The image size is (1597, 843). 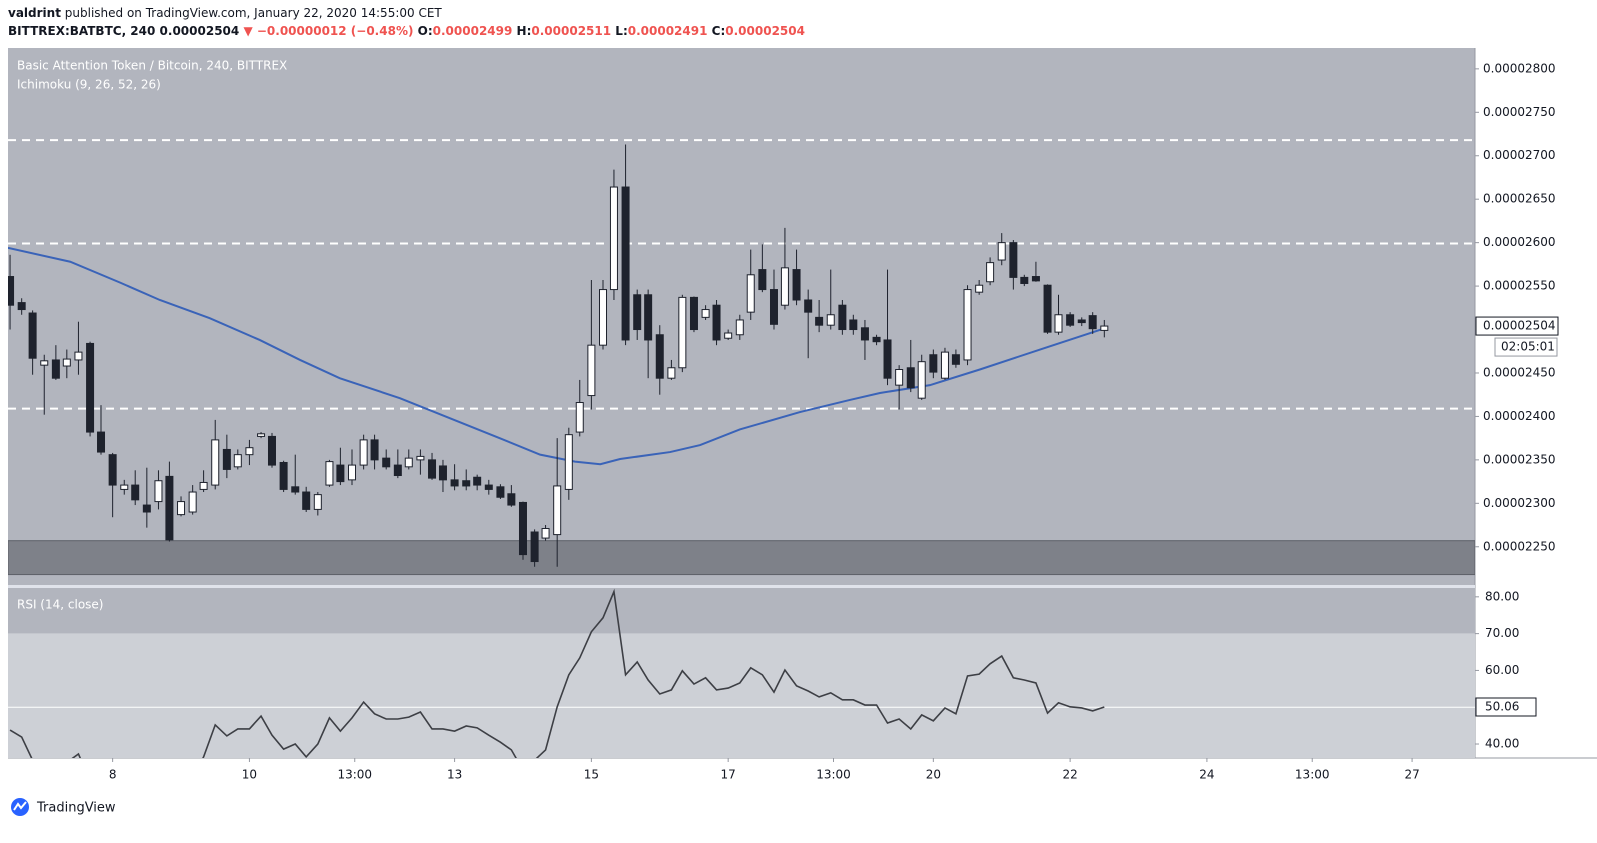 I want to click on brand: TradingView, so click(x=76, y=808).